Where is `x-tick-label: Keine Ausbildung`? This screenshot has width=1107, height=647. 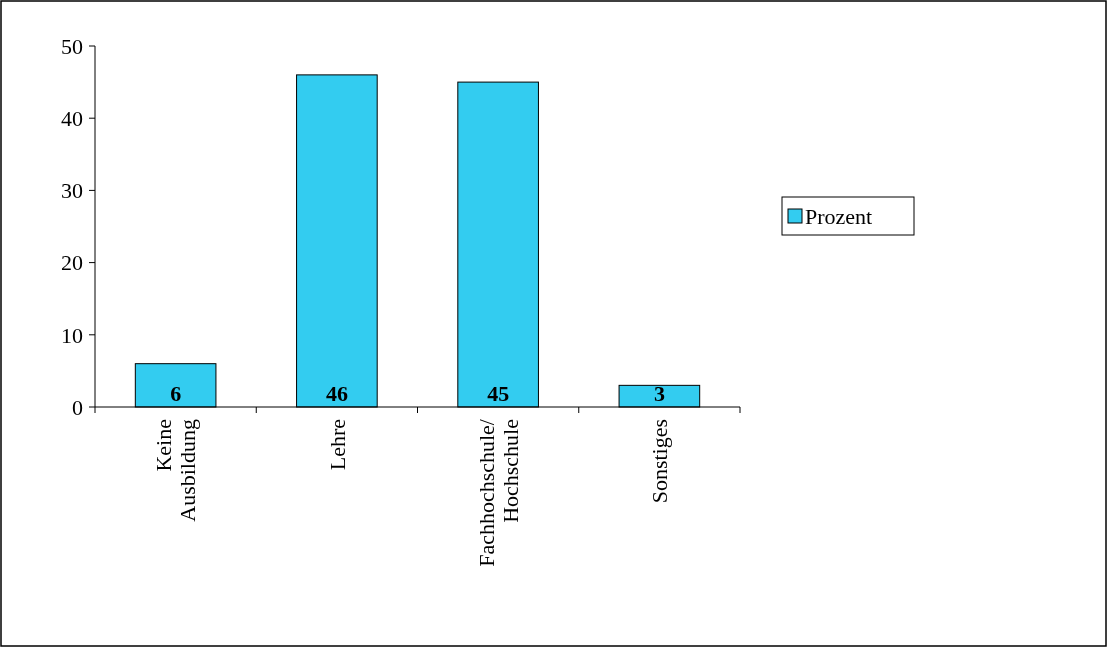
x-tick-label: Keine Ausbildung is located at coordinates (176, 470).